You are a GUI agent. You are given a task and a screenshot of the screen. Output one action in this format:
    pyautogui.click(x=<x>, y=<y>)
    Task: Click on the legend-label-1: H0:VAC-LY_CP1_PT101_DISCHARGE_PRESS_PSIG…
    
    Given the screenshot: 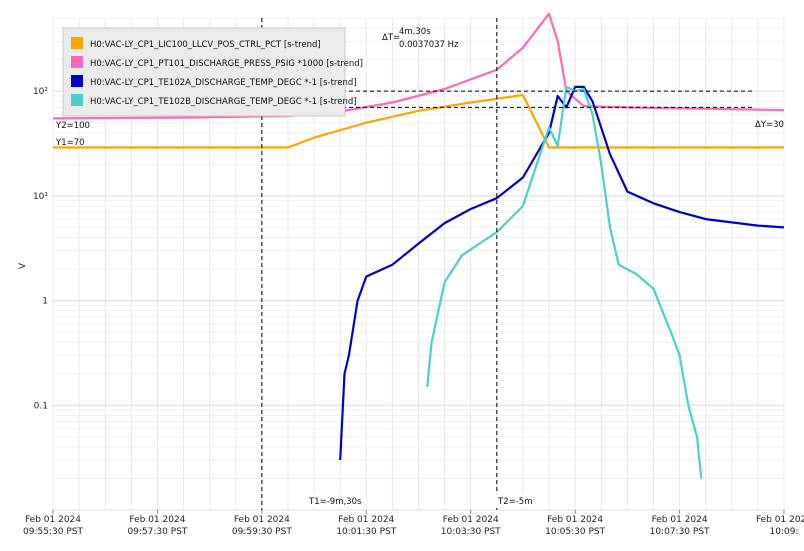 What is the action you would take?
    pyautogui.click(x=226, y=64)
    